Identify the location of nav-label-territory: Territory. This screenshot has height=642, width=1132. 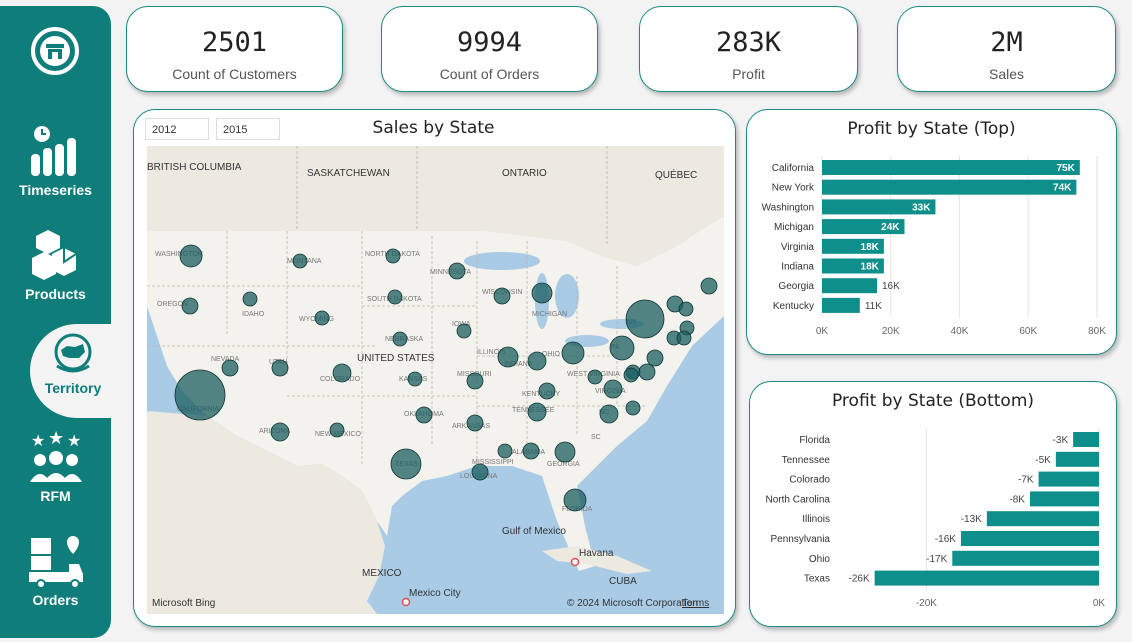
(73, 388).